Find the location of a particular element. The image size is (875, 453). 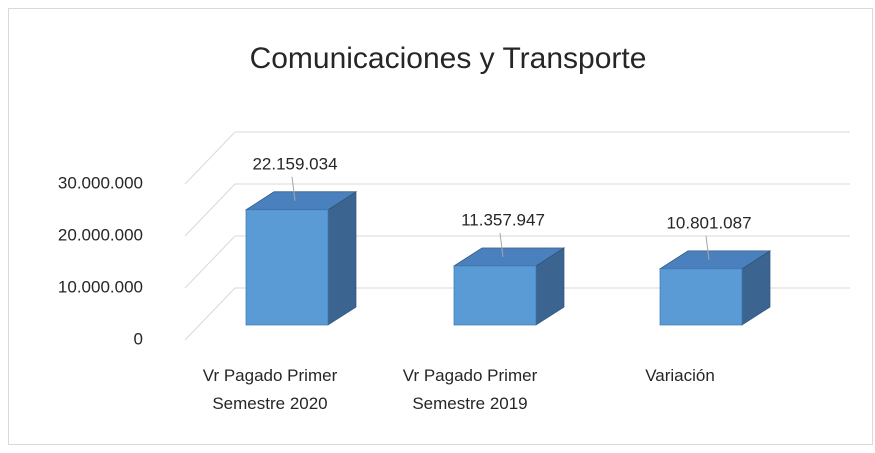

x-tick-label: Vr Pagado Primer Semestre 2019 is located at coordinates (470, 389).